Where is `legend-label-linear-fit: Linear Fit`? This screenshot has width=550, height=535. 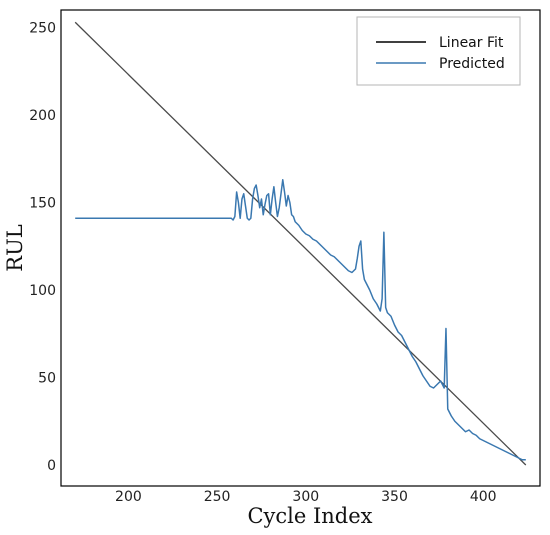 legend-label-linear-fit: Linear Fit is located at coordinates (471, 43).